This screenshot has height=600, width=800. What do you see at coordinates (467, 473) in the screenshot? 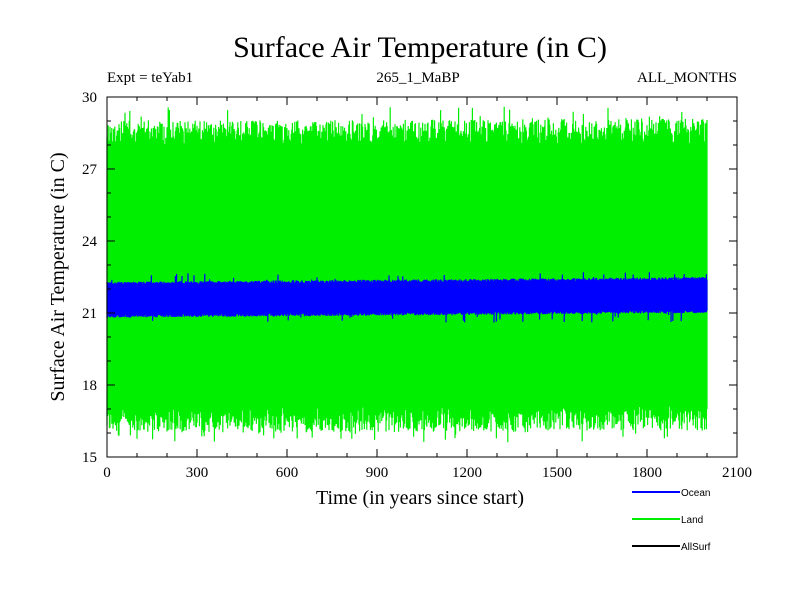
I see `x-tick-label: 1200` at bounding box center [467, 473].